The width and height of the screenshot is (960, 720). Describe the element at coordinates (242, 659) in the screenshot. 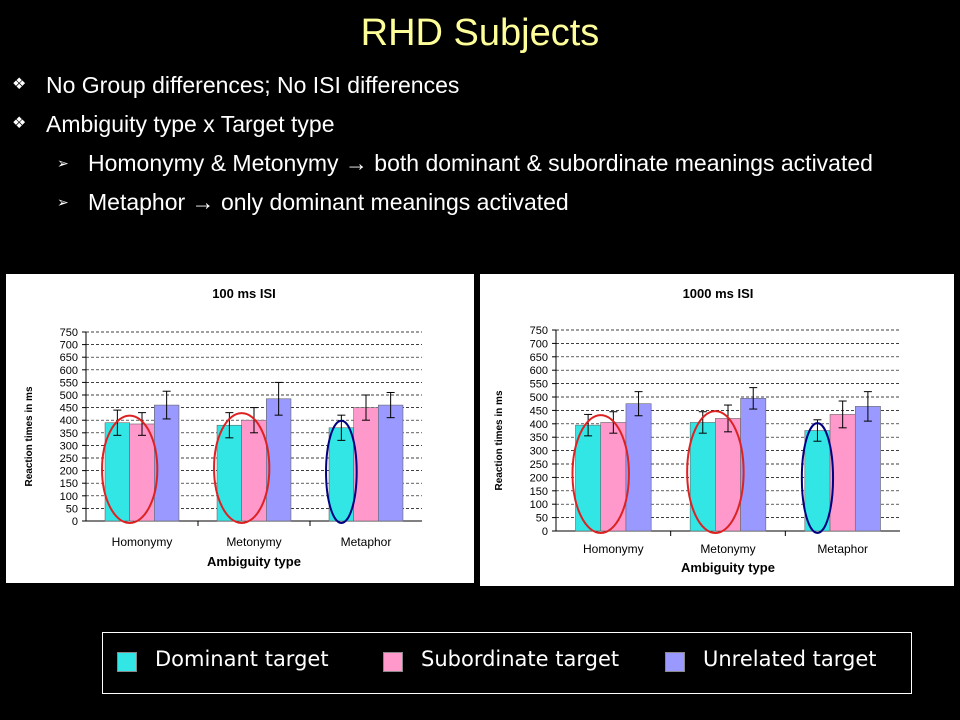

I see `legend-label-dominant: Dominant target` at that location.